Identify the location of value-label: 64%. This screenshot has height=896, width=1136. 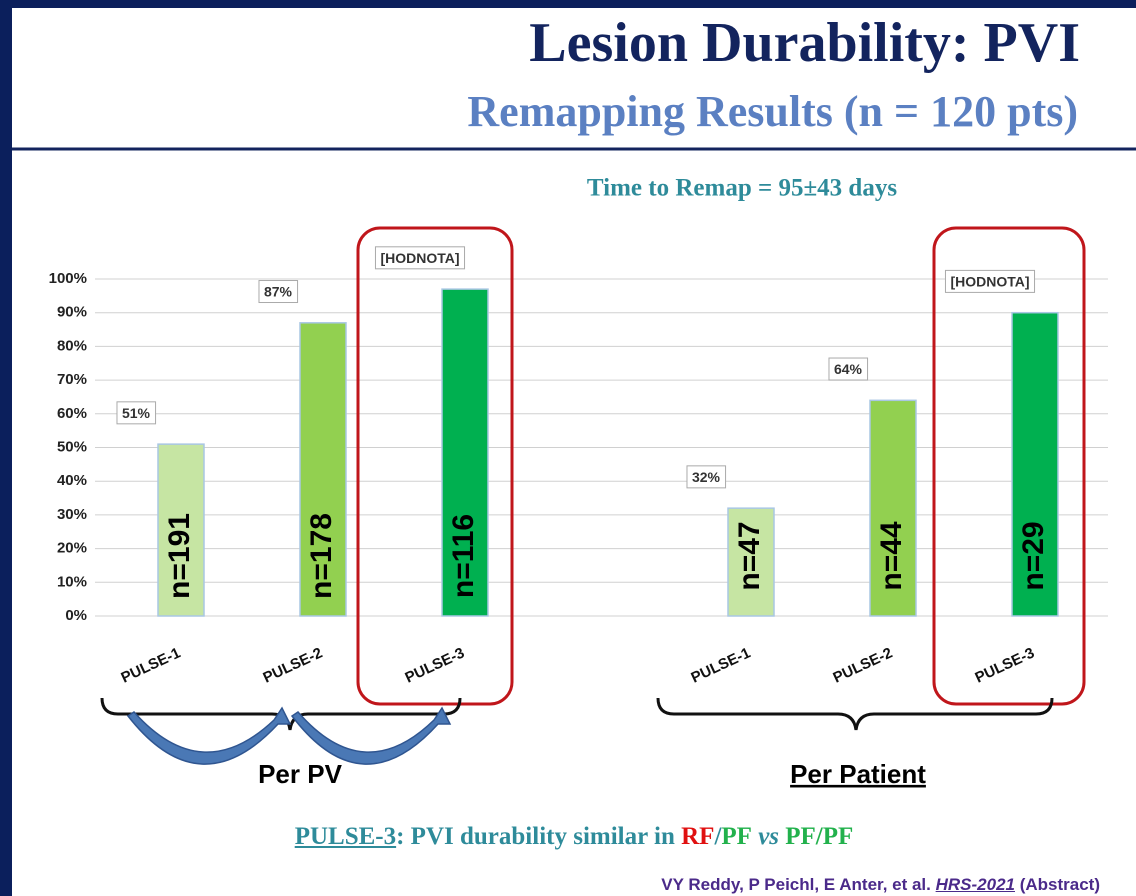
(848, 369).